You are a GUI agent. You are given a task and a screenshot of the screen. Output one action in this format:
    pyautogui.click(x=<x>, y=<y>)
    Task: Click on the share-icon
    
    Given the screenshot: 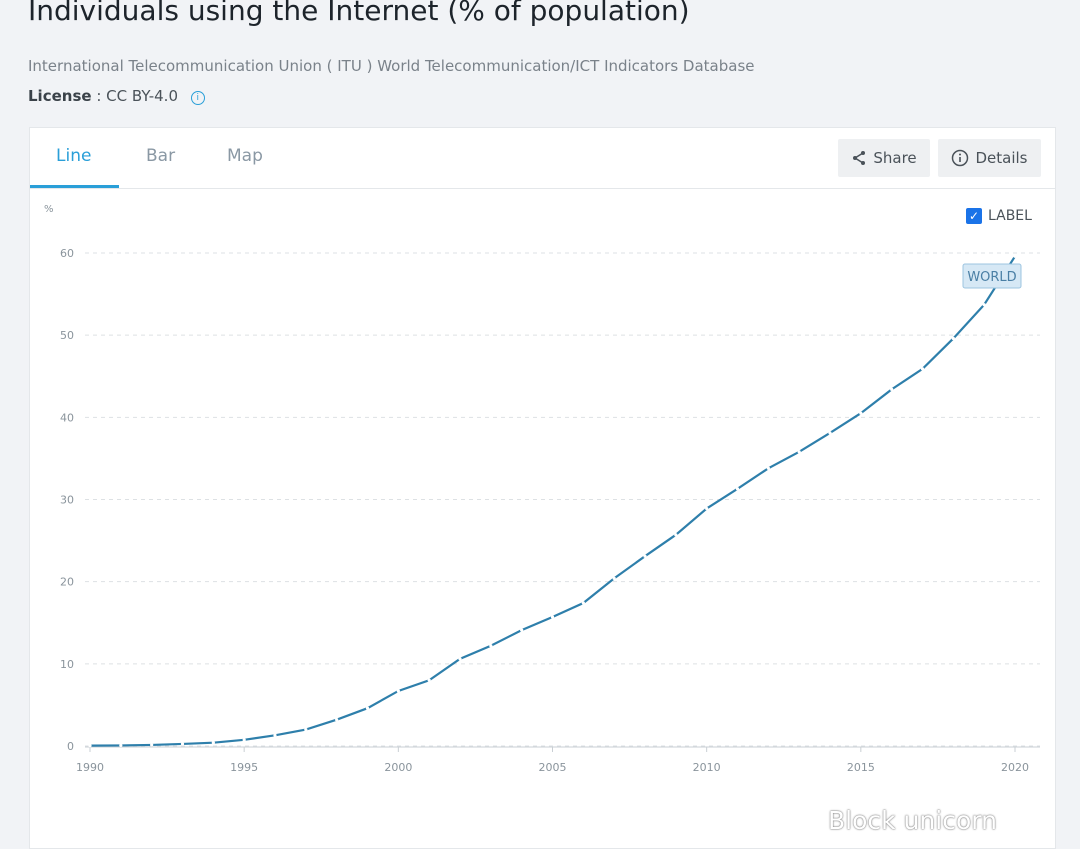 What is the action you would take?
    pyautogui.click(x=859, y=158)
    